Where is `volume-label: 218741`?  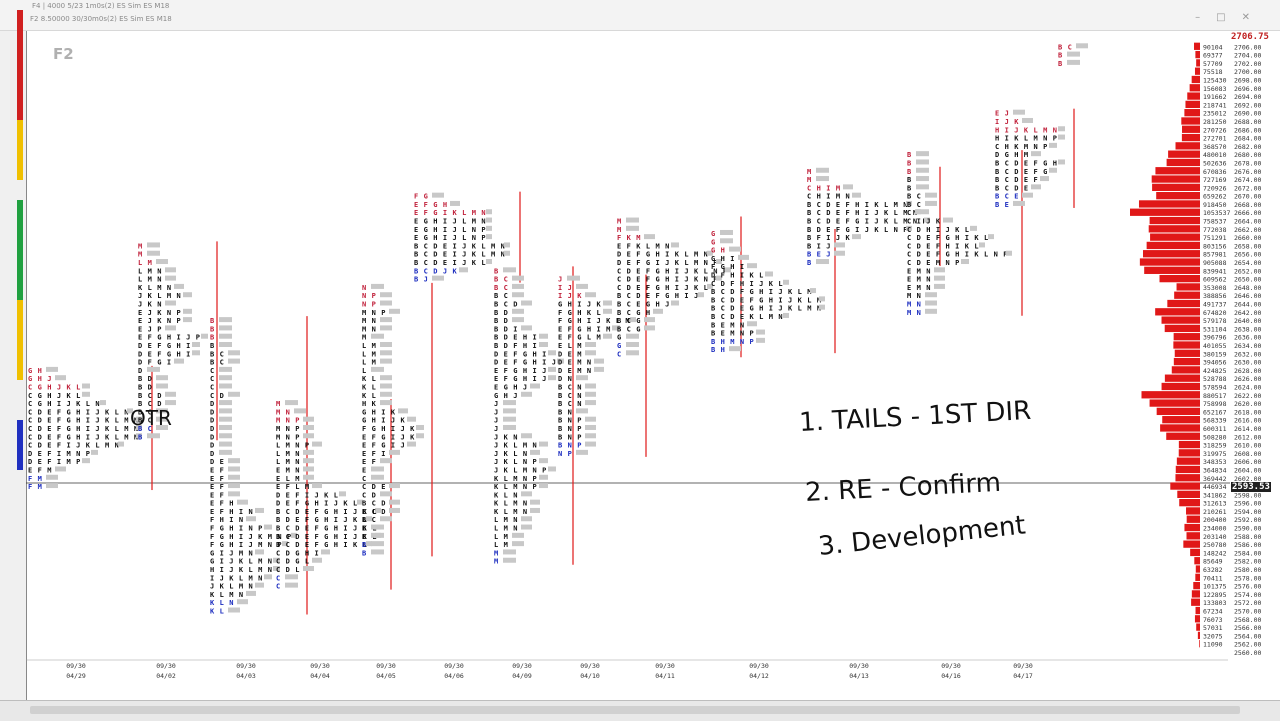 volume-label: 218741 is located at coordinates (1215, 105).